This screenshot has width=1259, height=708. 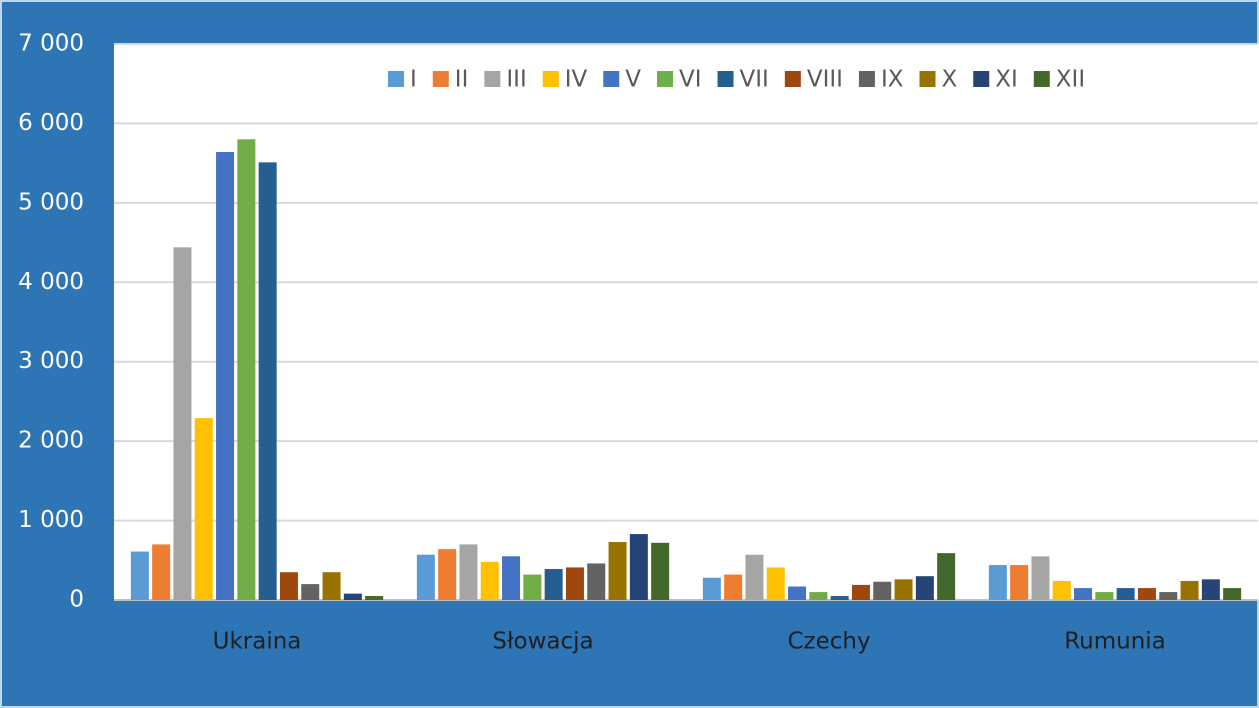 I want to click on legend-label: II, so click(x=462, y=80).